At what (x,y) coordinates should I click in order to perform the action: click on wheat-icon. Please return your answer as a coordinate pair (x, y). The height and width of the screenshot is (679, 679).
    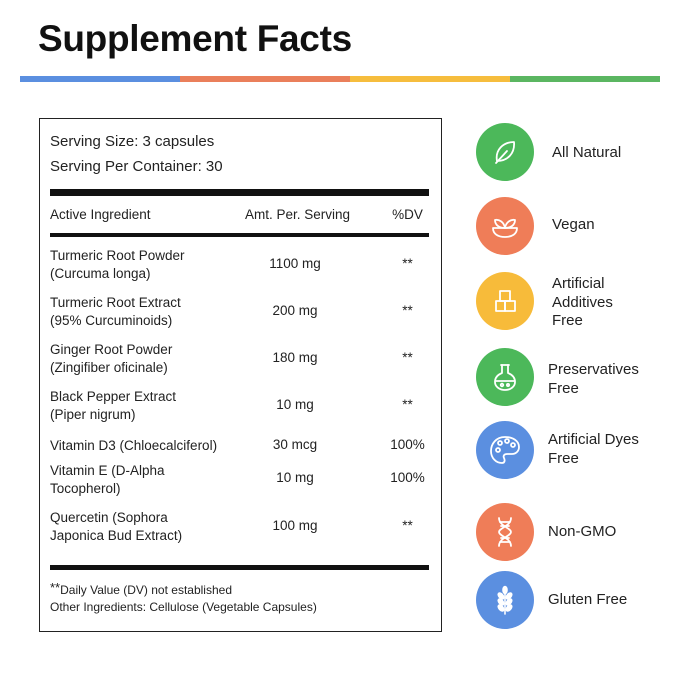
    Looking at the image, I should click on (505, 600).